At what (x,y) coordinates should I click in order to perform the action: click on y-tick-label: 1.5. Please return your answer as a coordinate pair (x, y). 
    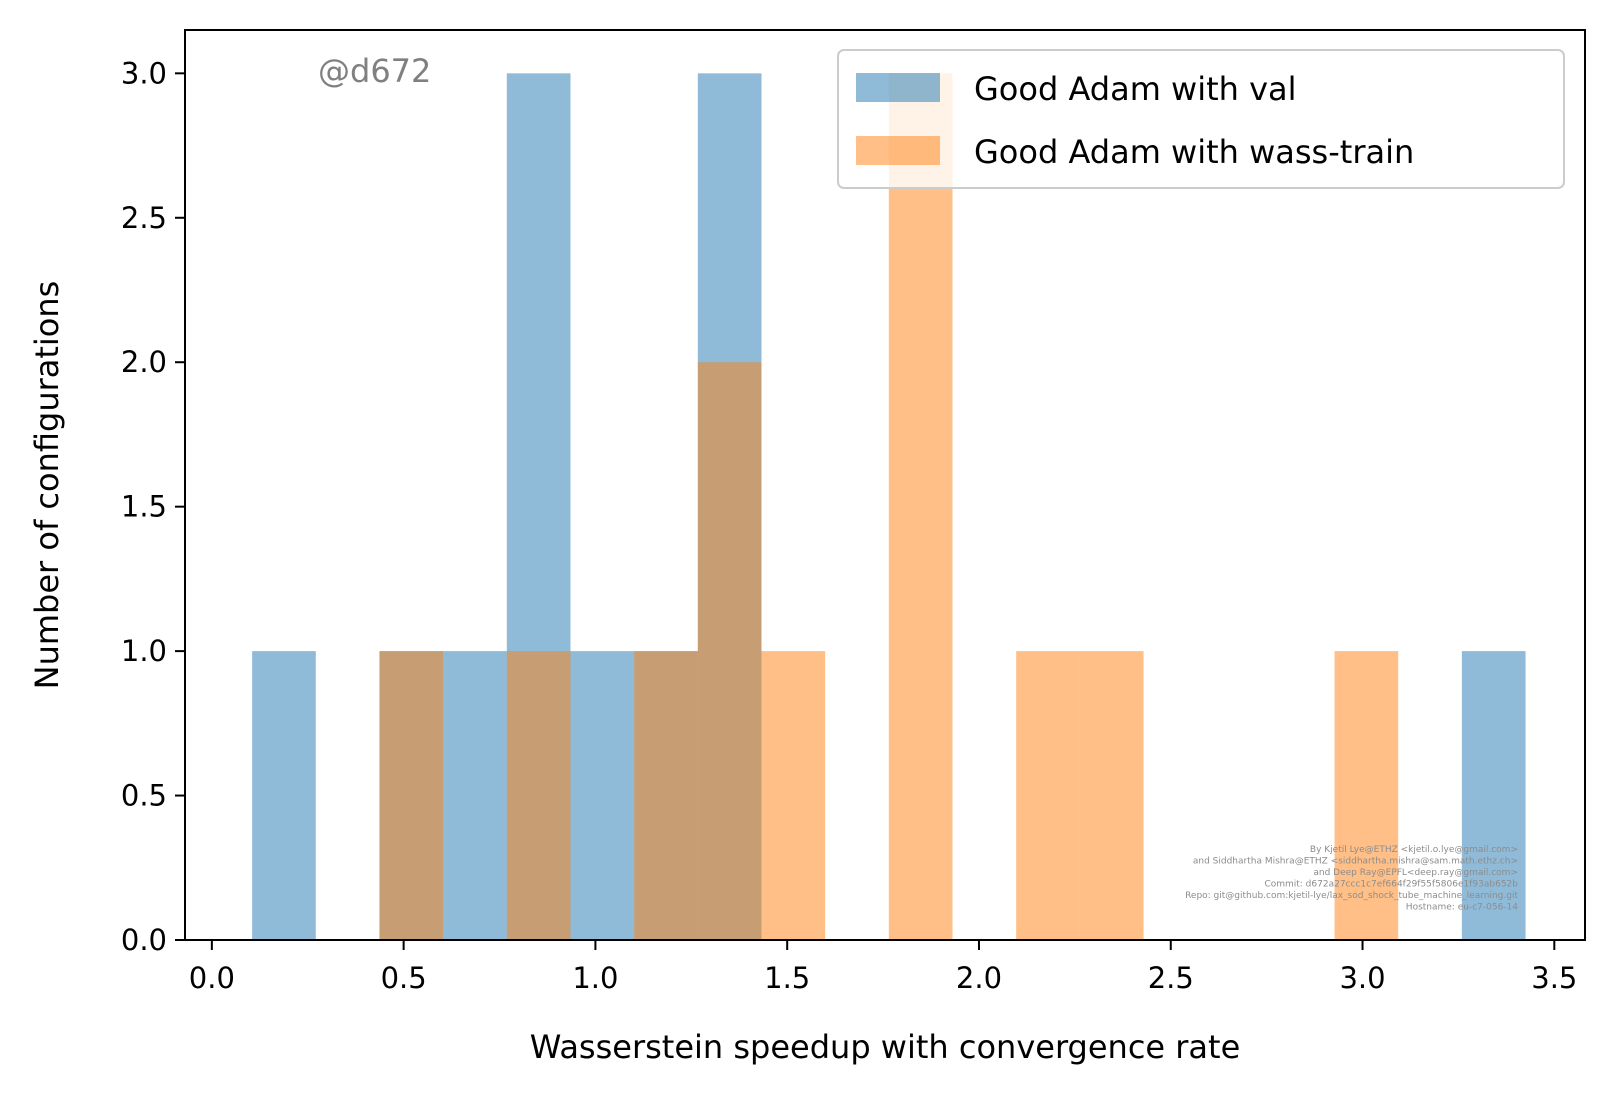
    Looking at the image, I should click on (144, 507).